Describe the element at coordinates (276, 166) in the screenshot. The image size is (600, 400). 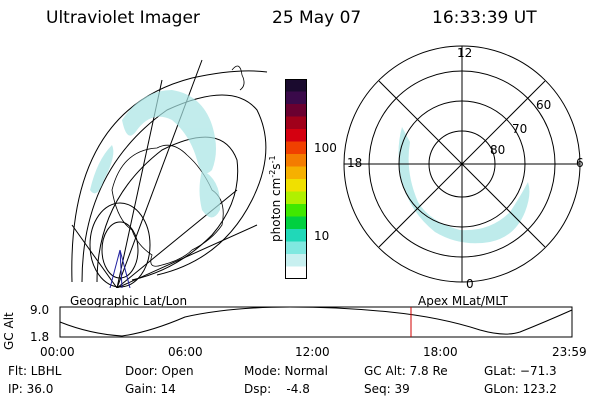
I see `unit-mid: s` at that location.